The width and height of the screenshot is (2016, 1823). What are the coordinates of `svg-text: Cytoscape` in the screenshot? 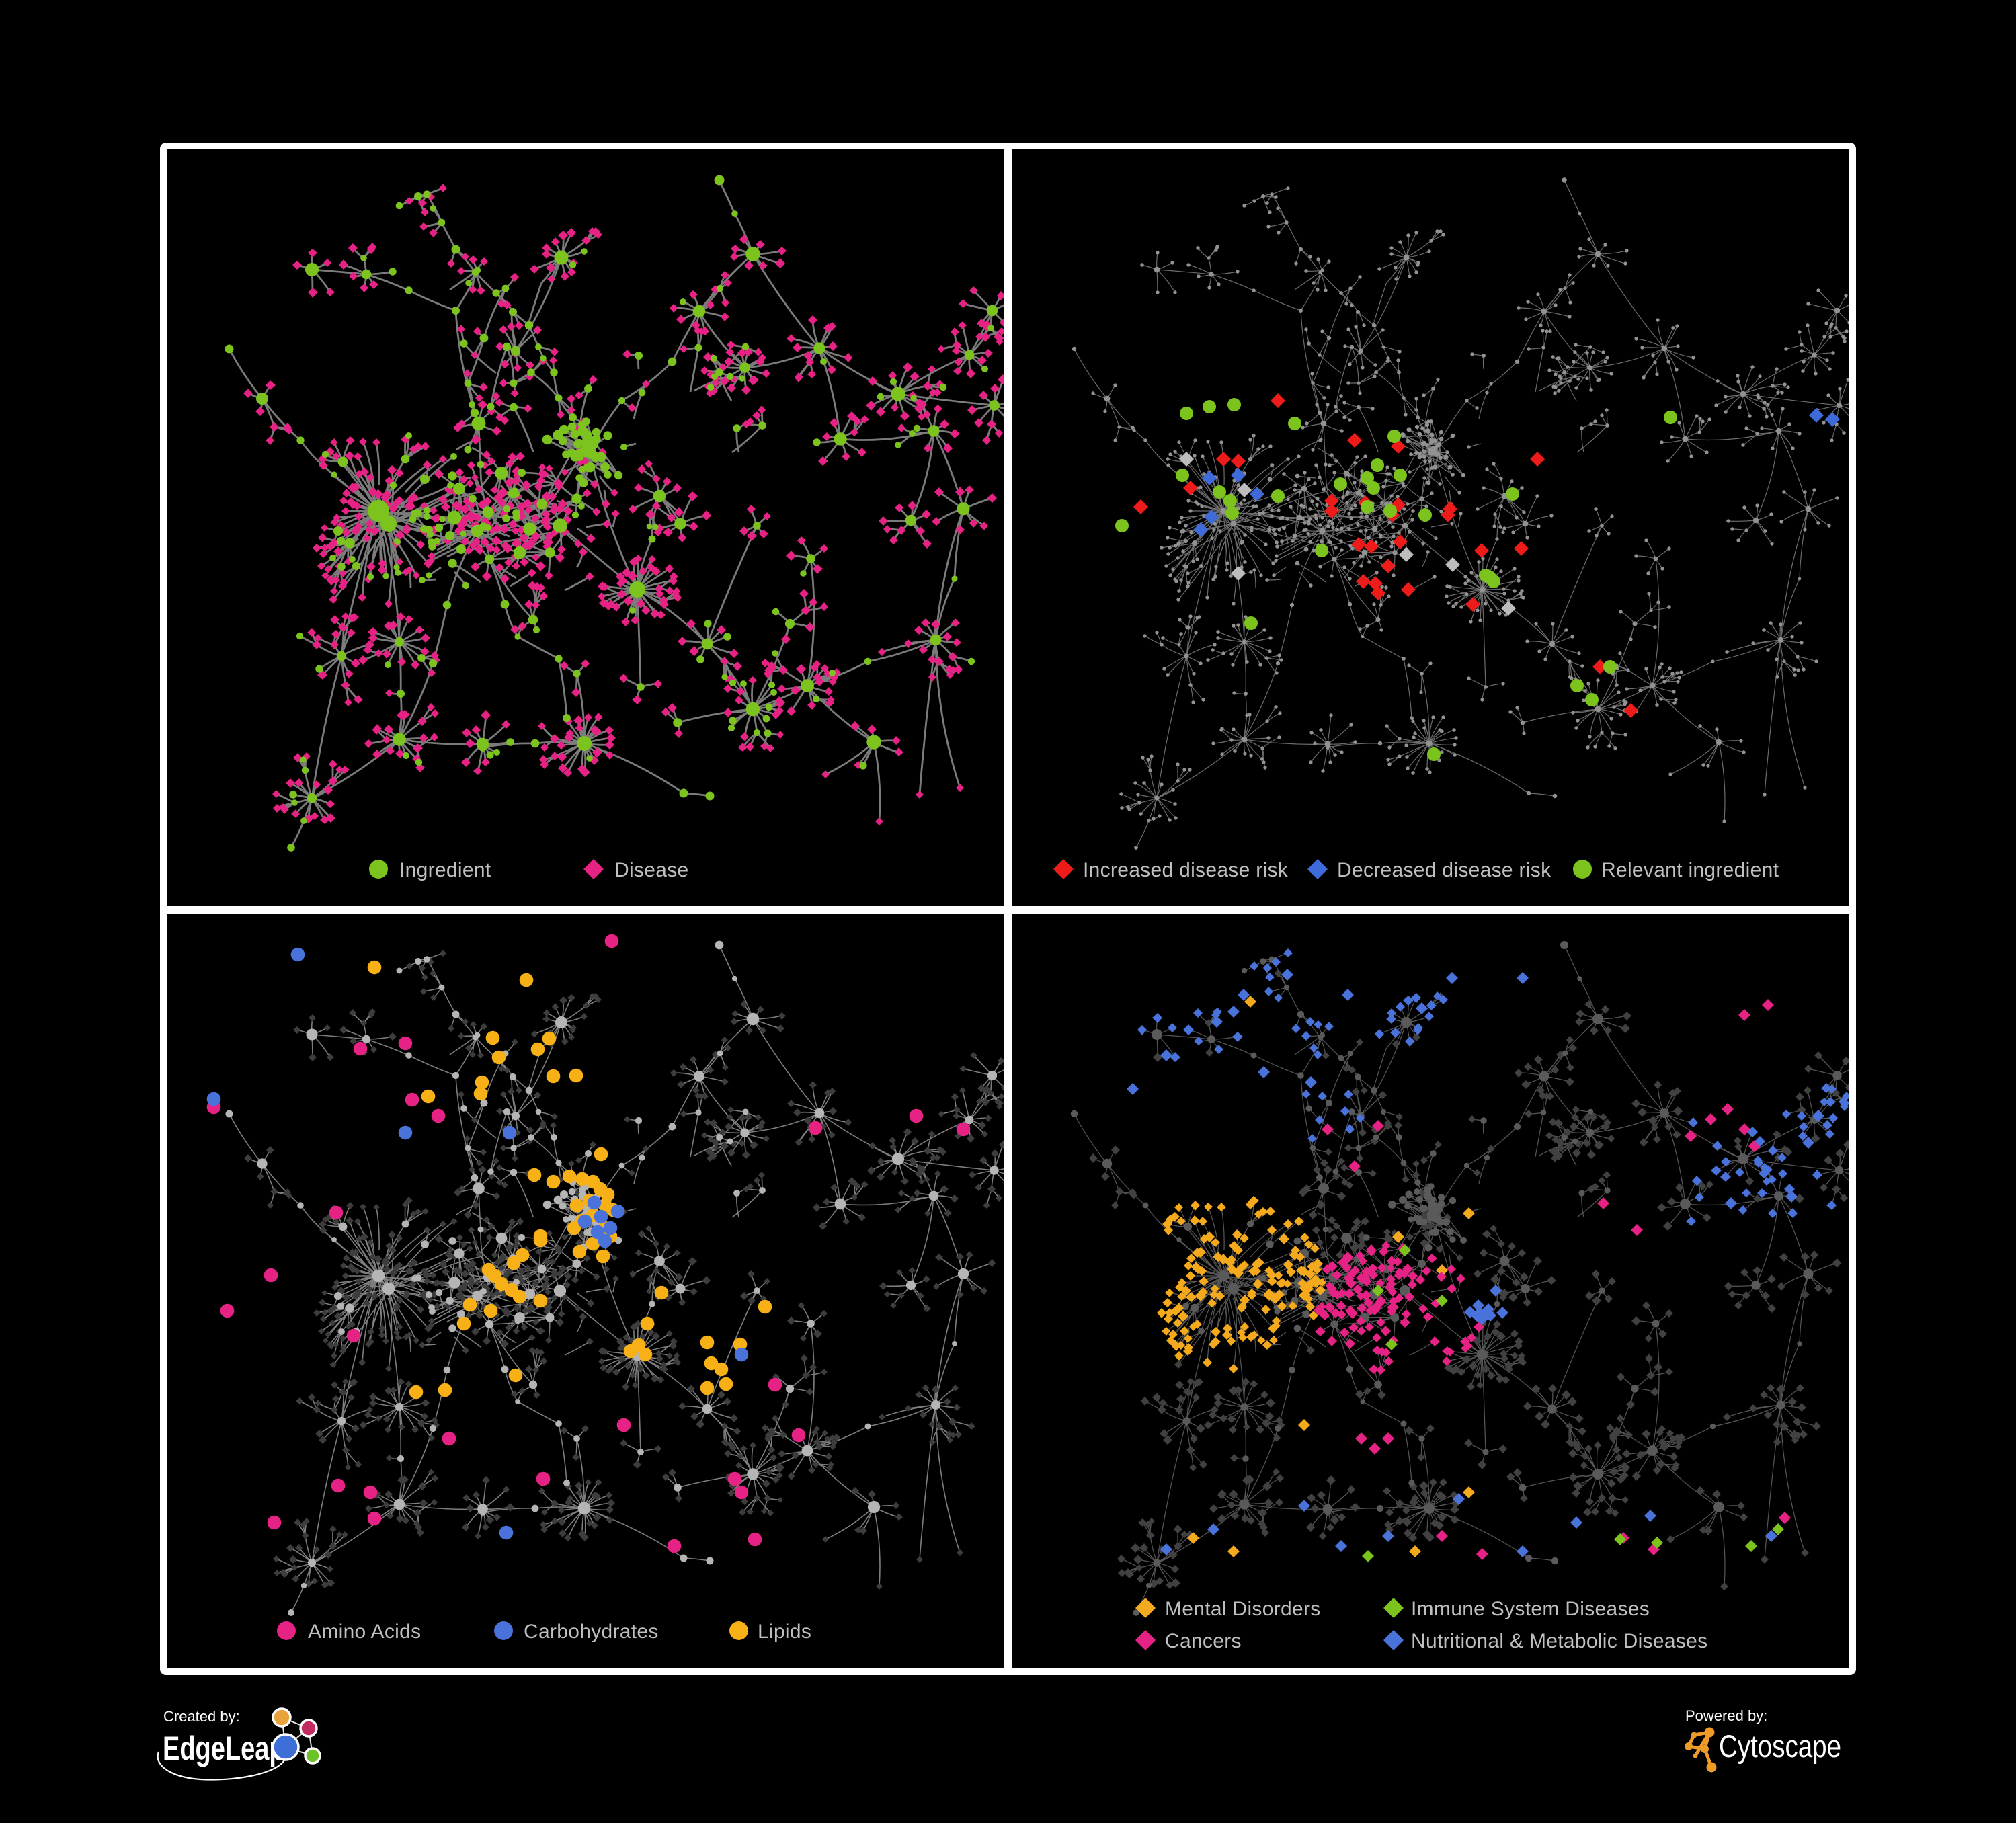 It's located at (1780, 1746).